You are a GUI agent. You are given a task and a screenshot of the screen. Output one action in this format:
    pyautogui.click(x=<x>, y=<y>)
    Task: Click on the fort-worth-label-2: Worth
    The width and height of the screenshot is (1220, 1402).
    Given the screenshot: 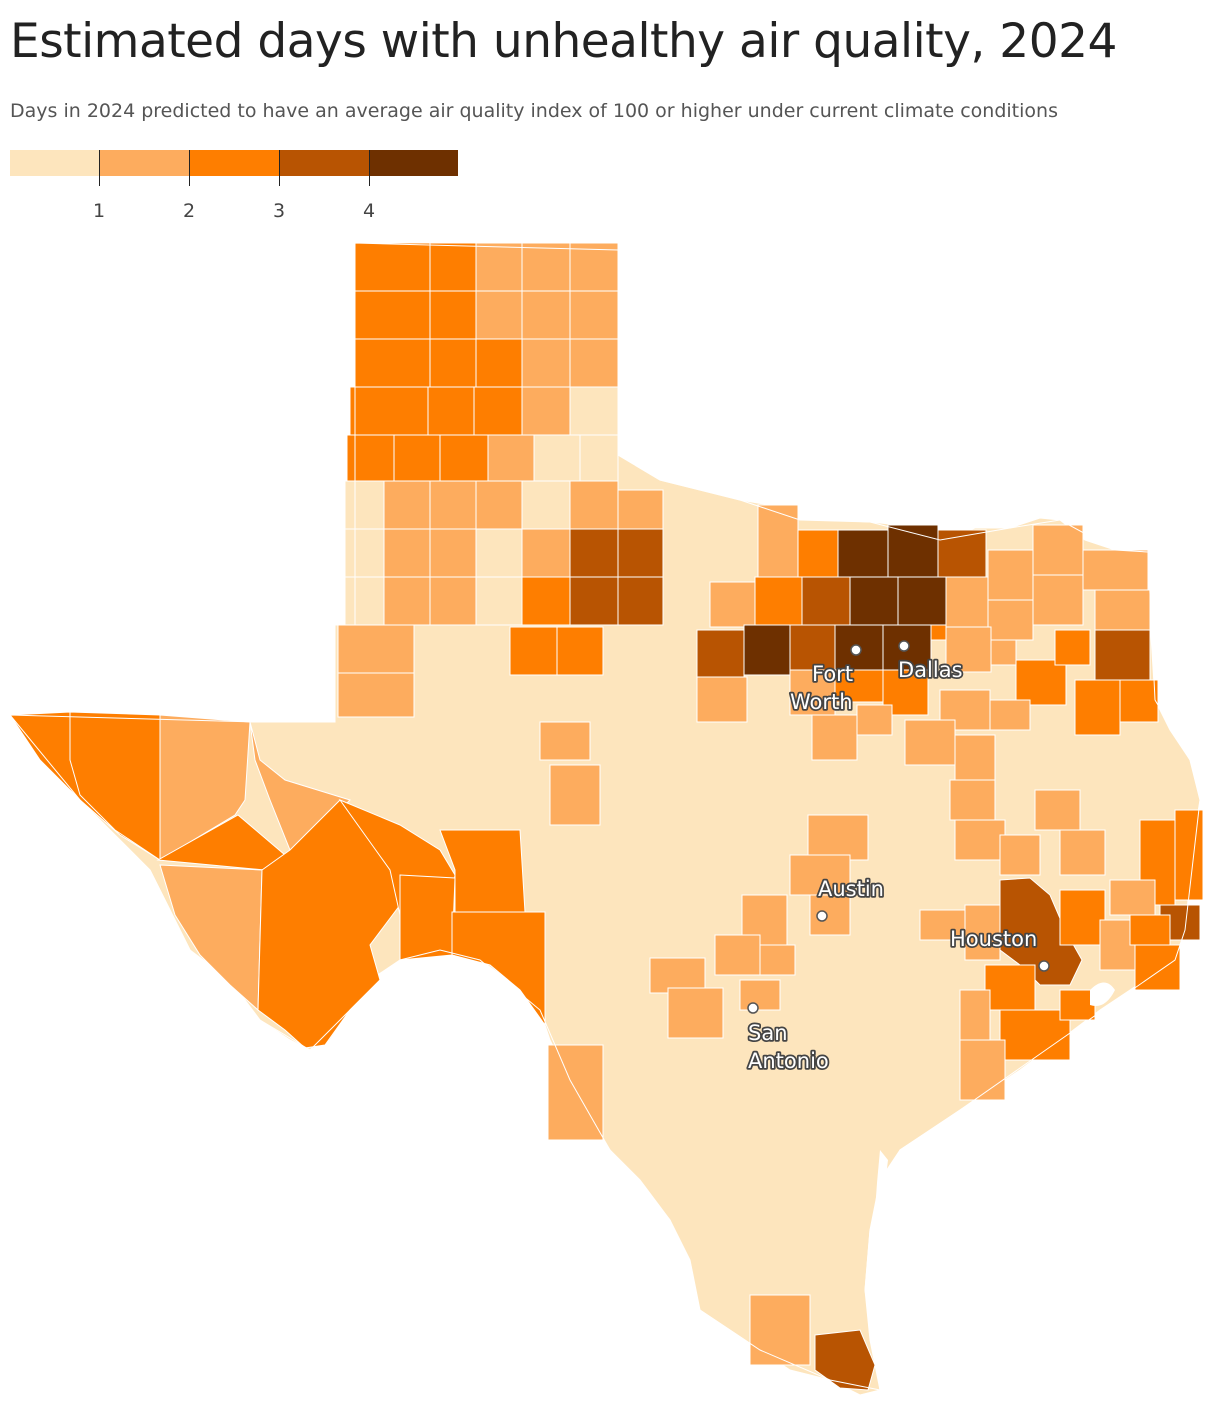 What is the action you would take?
    pyautogui.click(x=821, y=702)
    